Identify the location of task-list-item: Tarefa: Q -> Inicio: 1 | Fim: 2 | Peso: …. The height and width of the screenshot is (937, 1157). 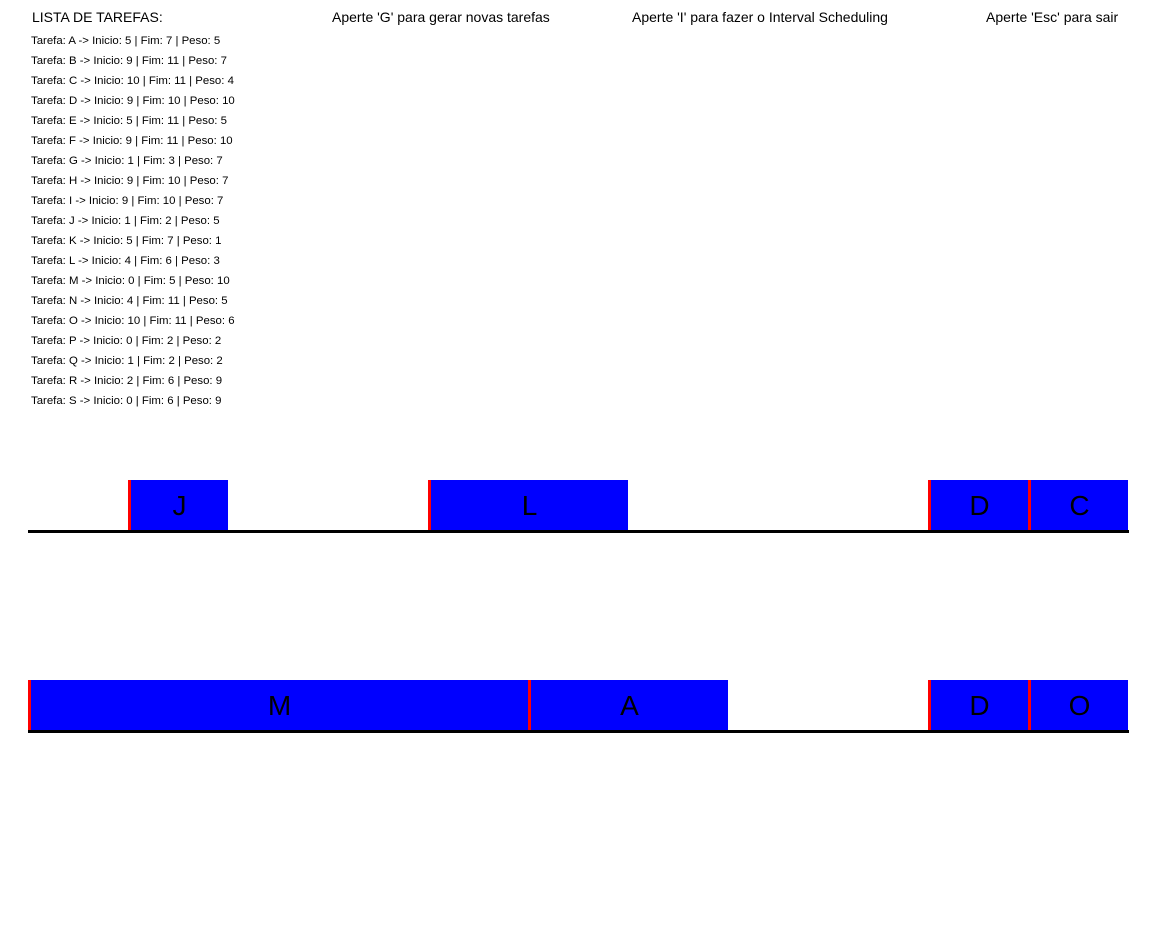
(127, 361).